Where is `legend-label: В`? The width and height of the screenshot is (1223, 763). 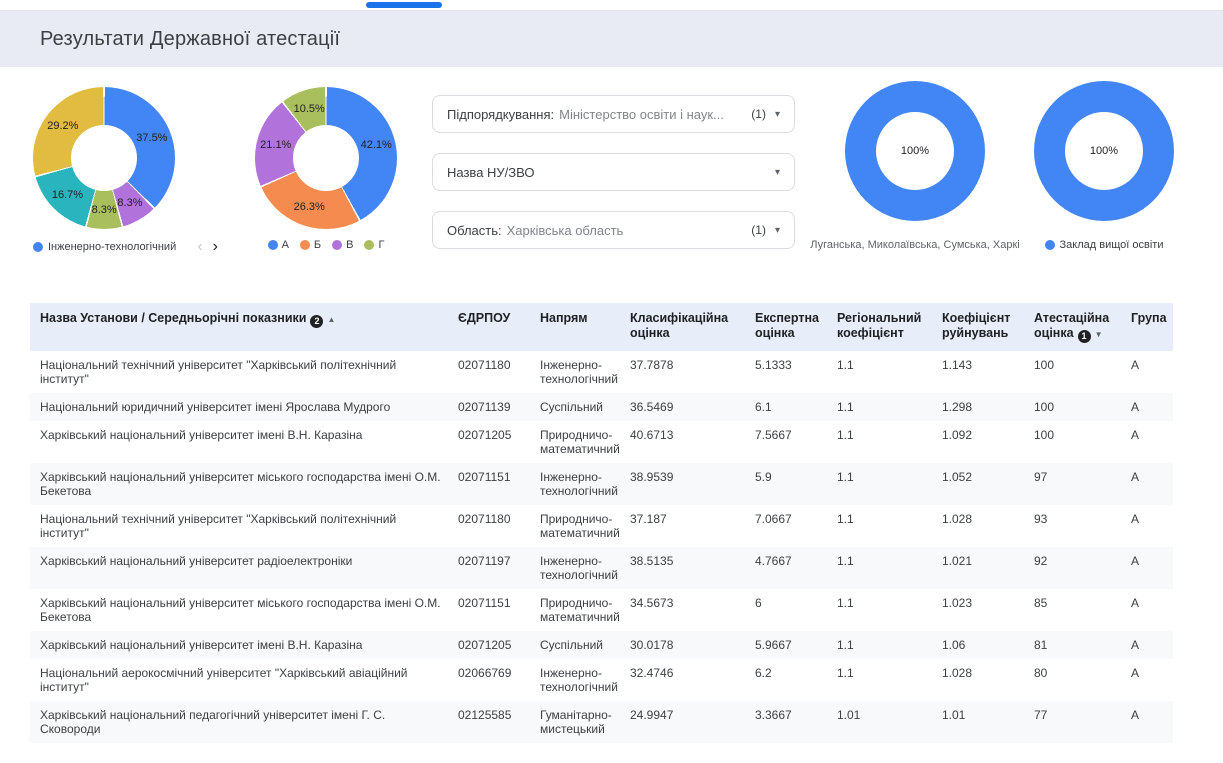
legend-label: В is located at coordinates (350, 245).